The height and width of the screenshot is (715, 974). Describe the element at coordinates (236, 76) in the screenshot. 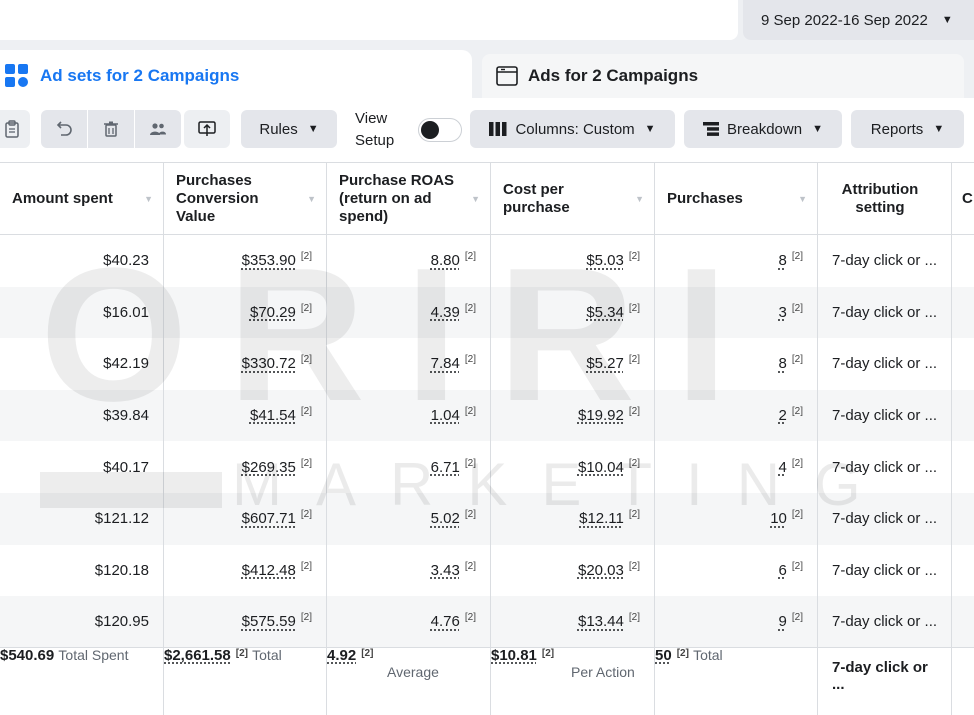

I see `tab-ad-sets: Ad sets for 2 Campaigns` at that location.